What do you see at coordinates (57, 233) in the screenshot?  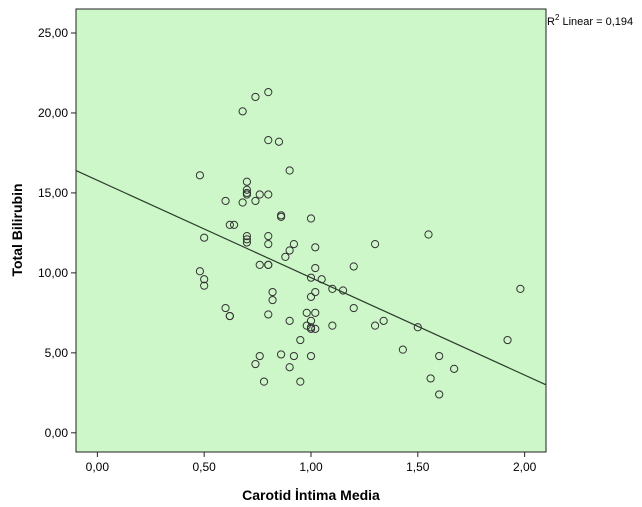 I see `y-axis-ticks: 0,00 5,00 10,00 15,00 20,00 25,00` at bounding box center [57, 233].